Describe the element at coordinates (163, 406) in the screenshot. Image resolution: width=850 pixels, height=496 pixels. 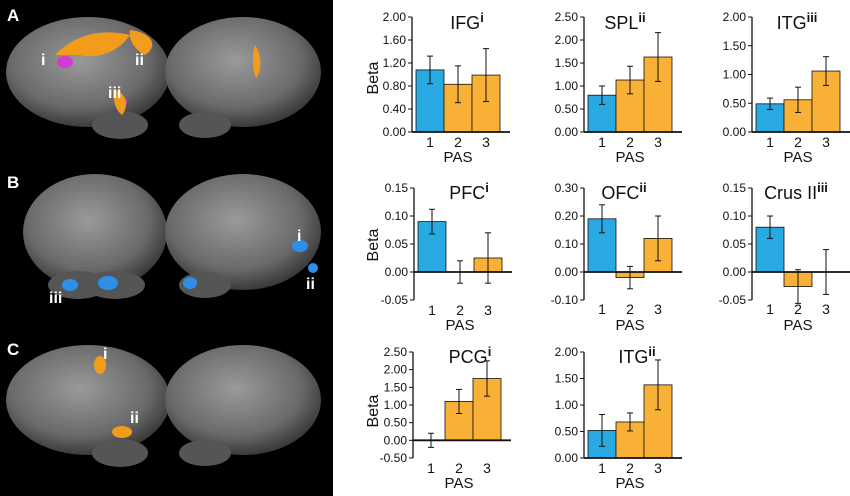
I see `brain-row-c` at that location.